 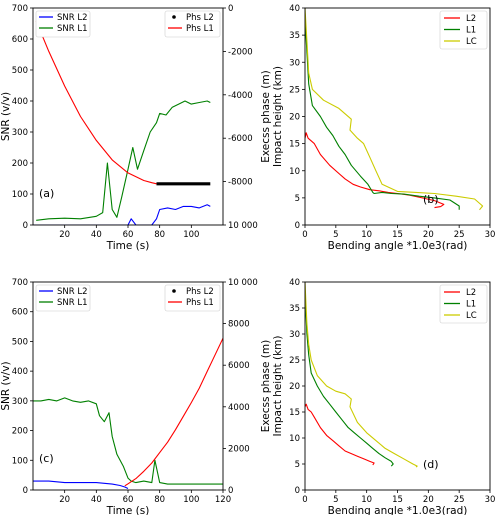 What do you see at coordinates (46, 458) in the screenshot?
I see `panel-label: (c)` at bounding box center [46, 458].